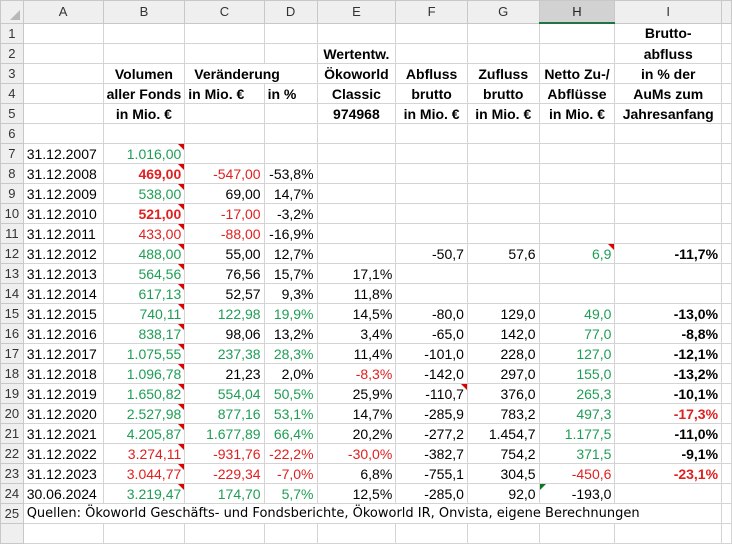 This screenshot has width=732, height=544. Describe the element at coordinates (356, 73) in the screenshot. I see `cell-E3: Ökoworld` at that location.